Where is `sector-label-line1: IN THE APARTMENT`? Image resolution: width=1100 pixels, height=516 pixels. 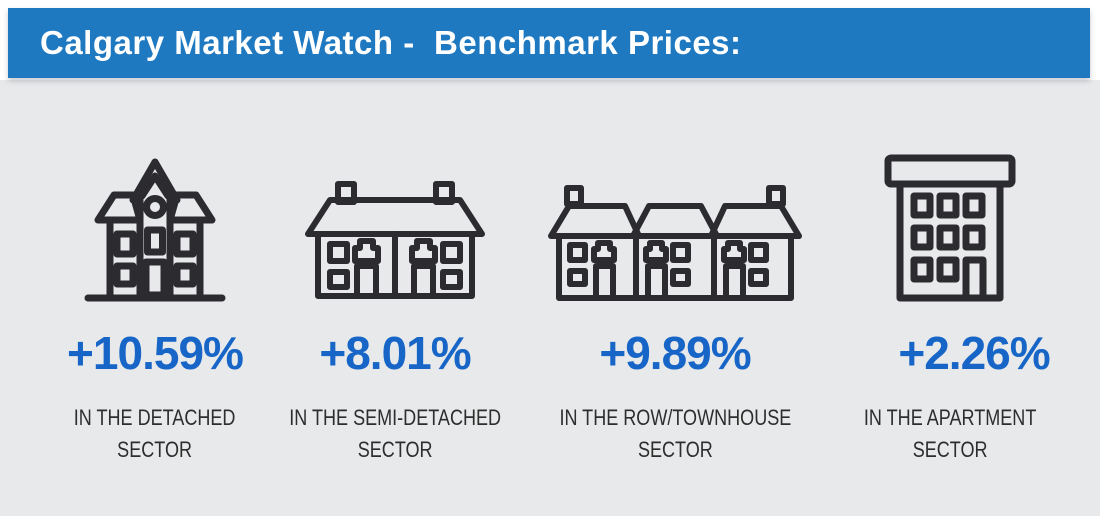
sector-label-line1: IN THE APARTMENT is located at coordinates (950, 417).